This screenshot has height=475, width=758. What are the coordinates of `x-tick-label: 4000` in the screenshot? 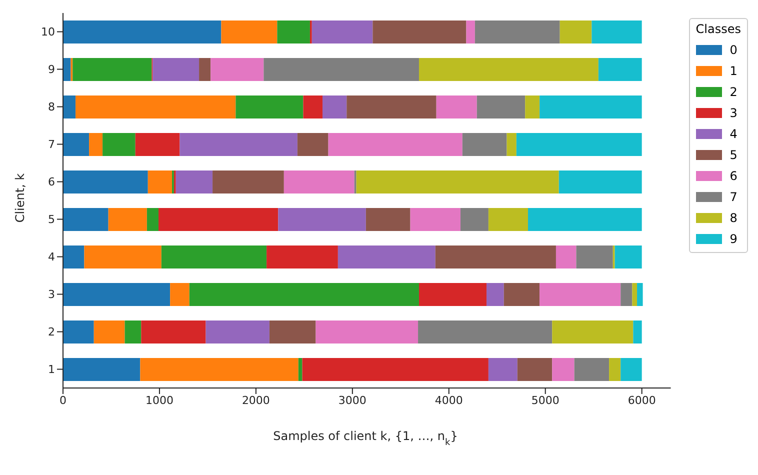 It's located at (448, 400).